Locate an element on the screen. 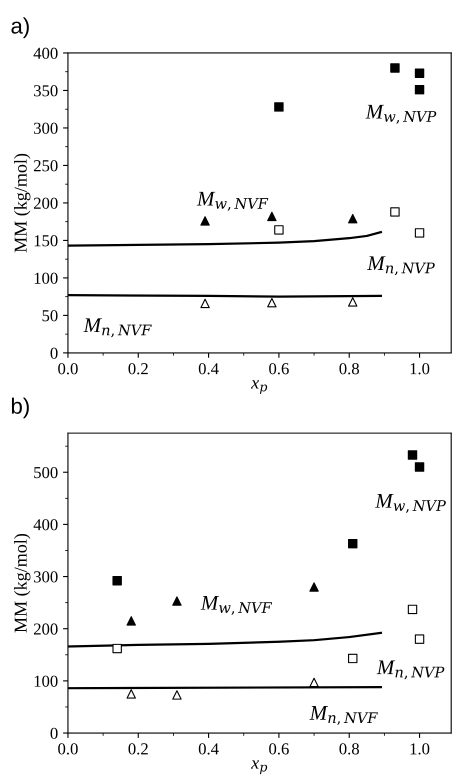  y-tick-label: 150 is located at coordinates (46, 240).